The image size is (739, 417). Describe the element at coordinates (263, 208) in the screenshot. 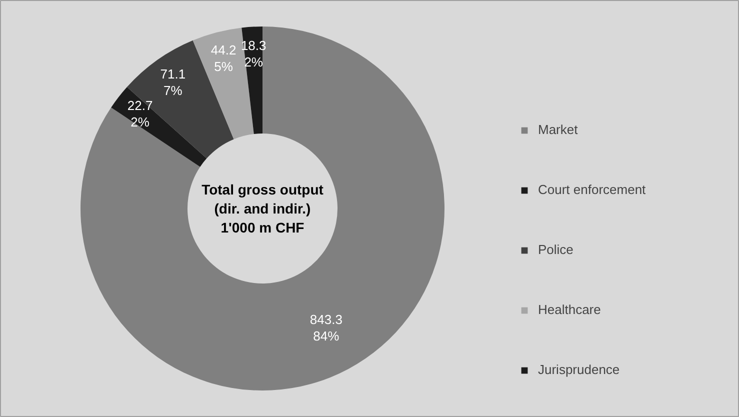

I see `text: Total gross output (dir. and indir.) 1'000 m CHF` at that location.